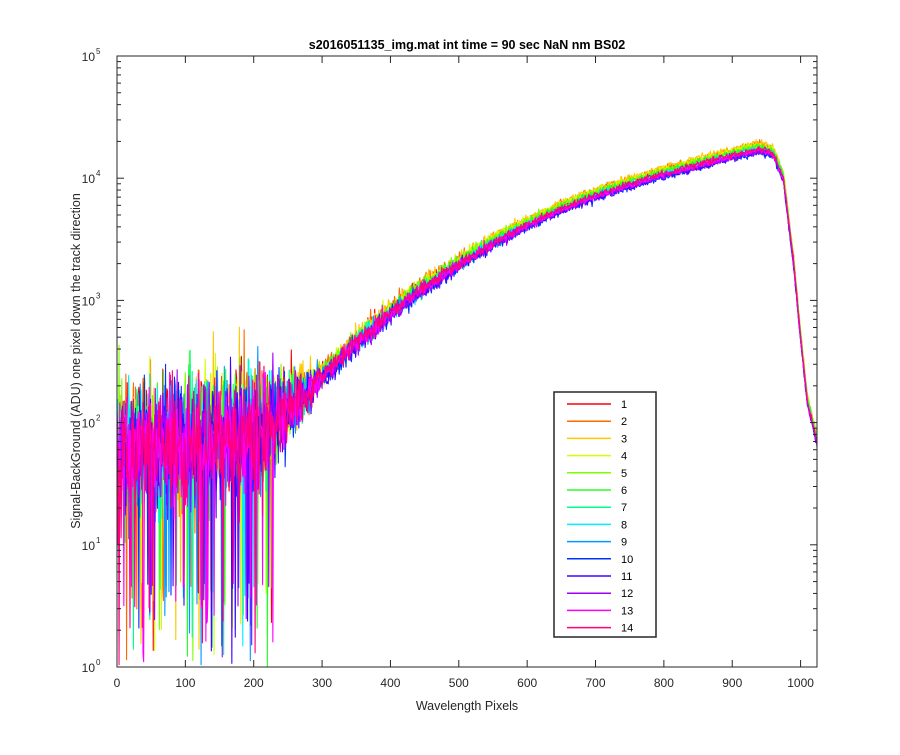  Describe the element at coordinates (664, 683) in the screenshot. I see `x-tick-label: 800` at that location.